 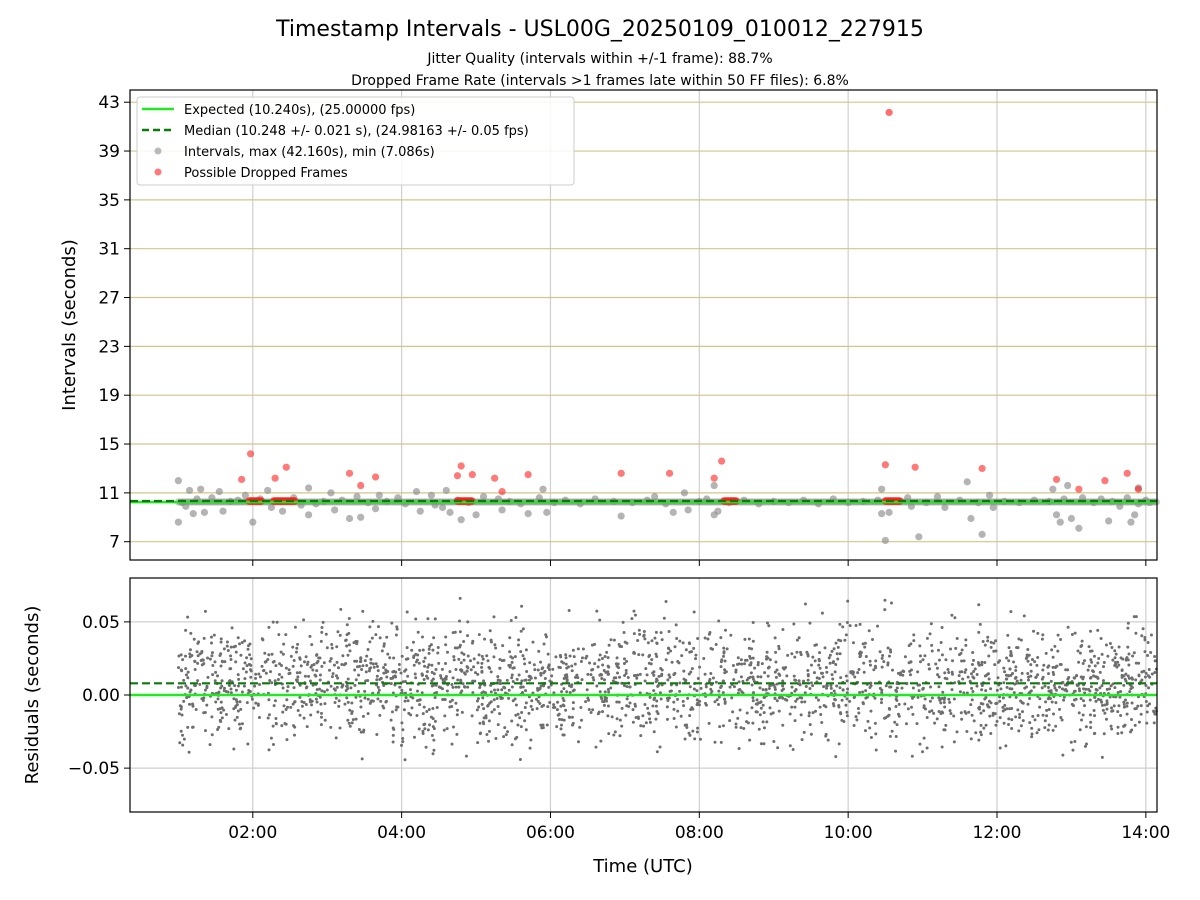 What do you see at coordinates (109, 299) in the screenshot?
I see `intervals-ytick-label-27: 27` at bounding box center [109, 299].